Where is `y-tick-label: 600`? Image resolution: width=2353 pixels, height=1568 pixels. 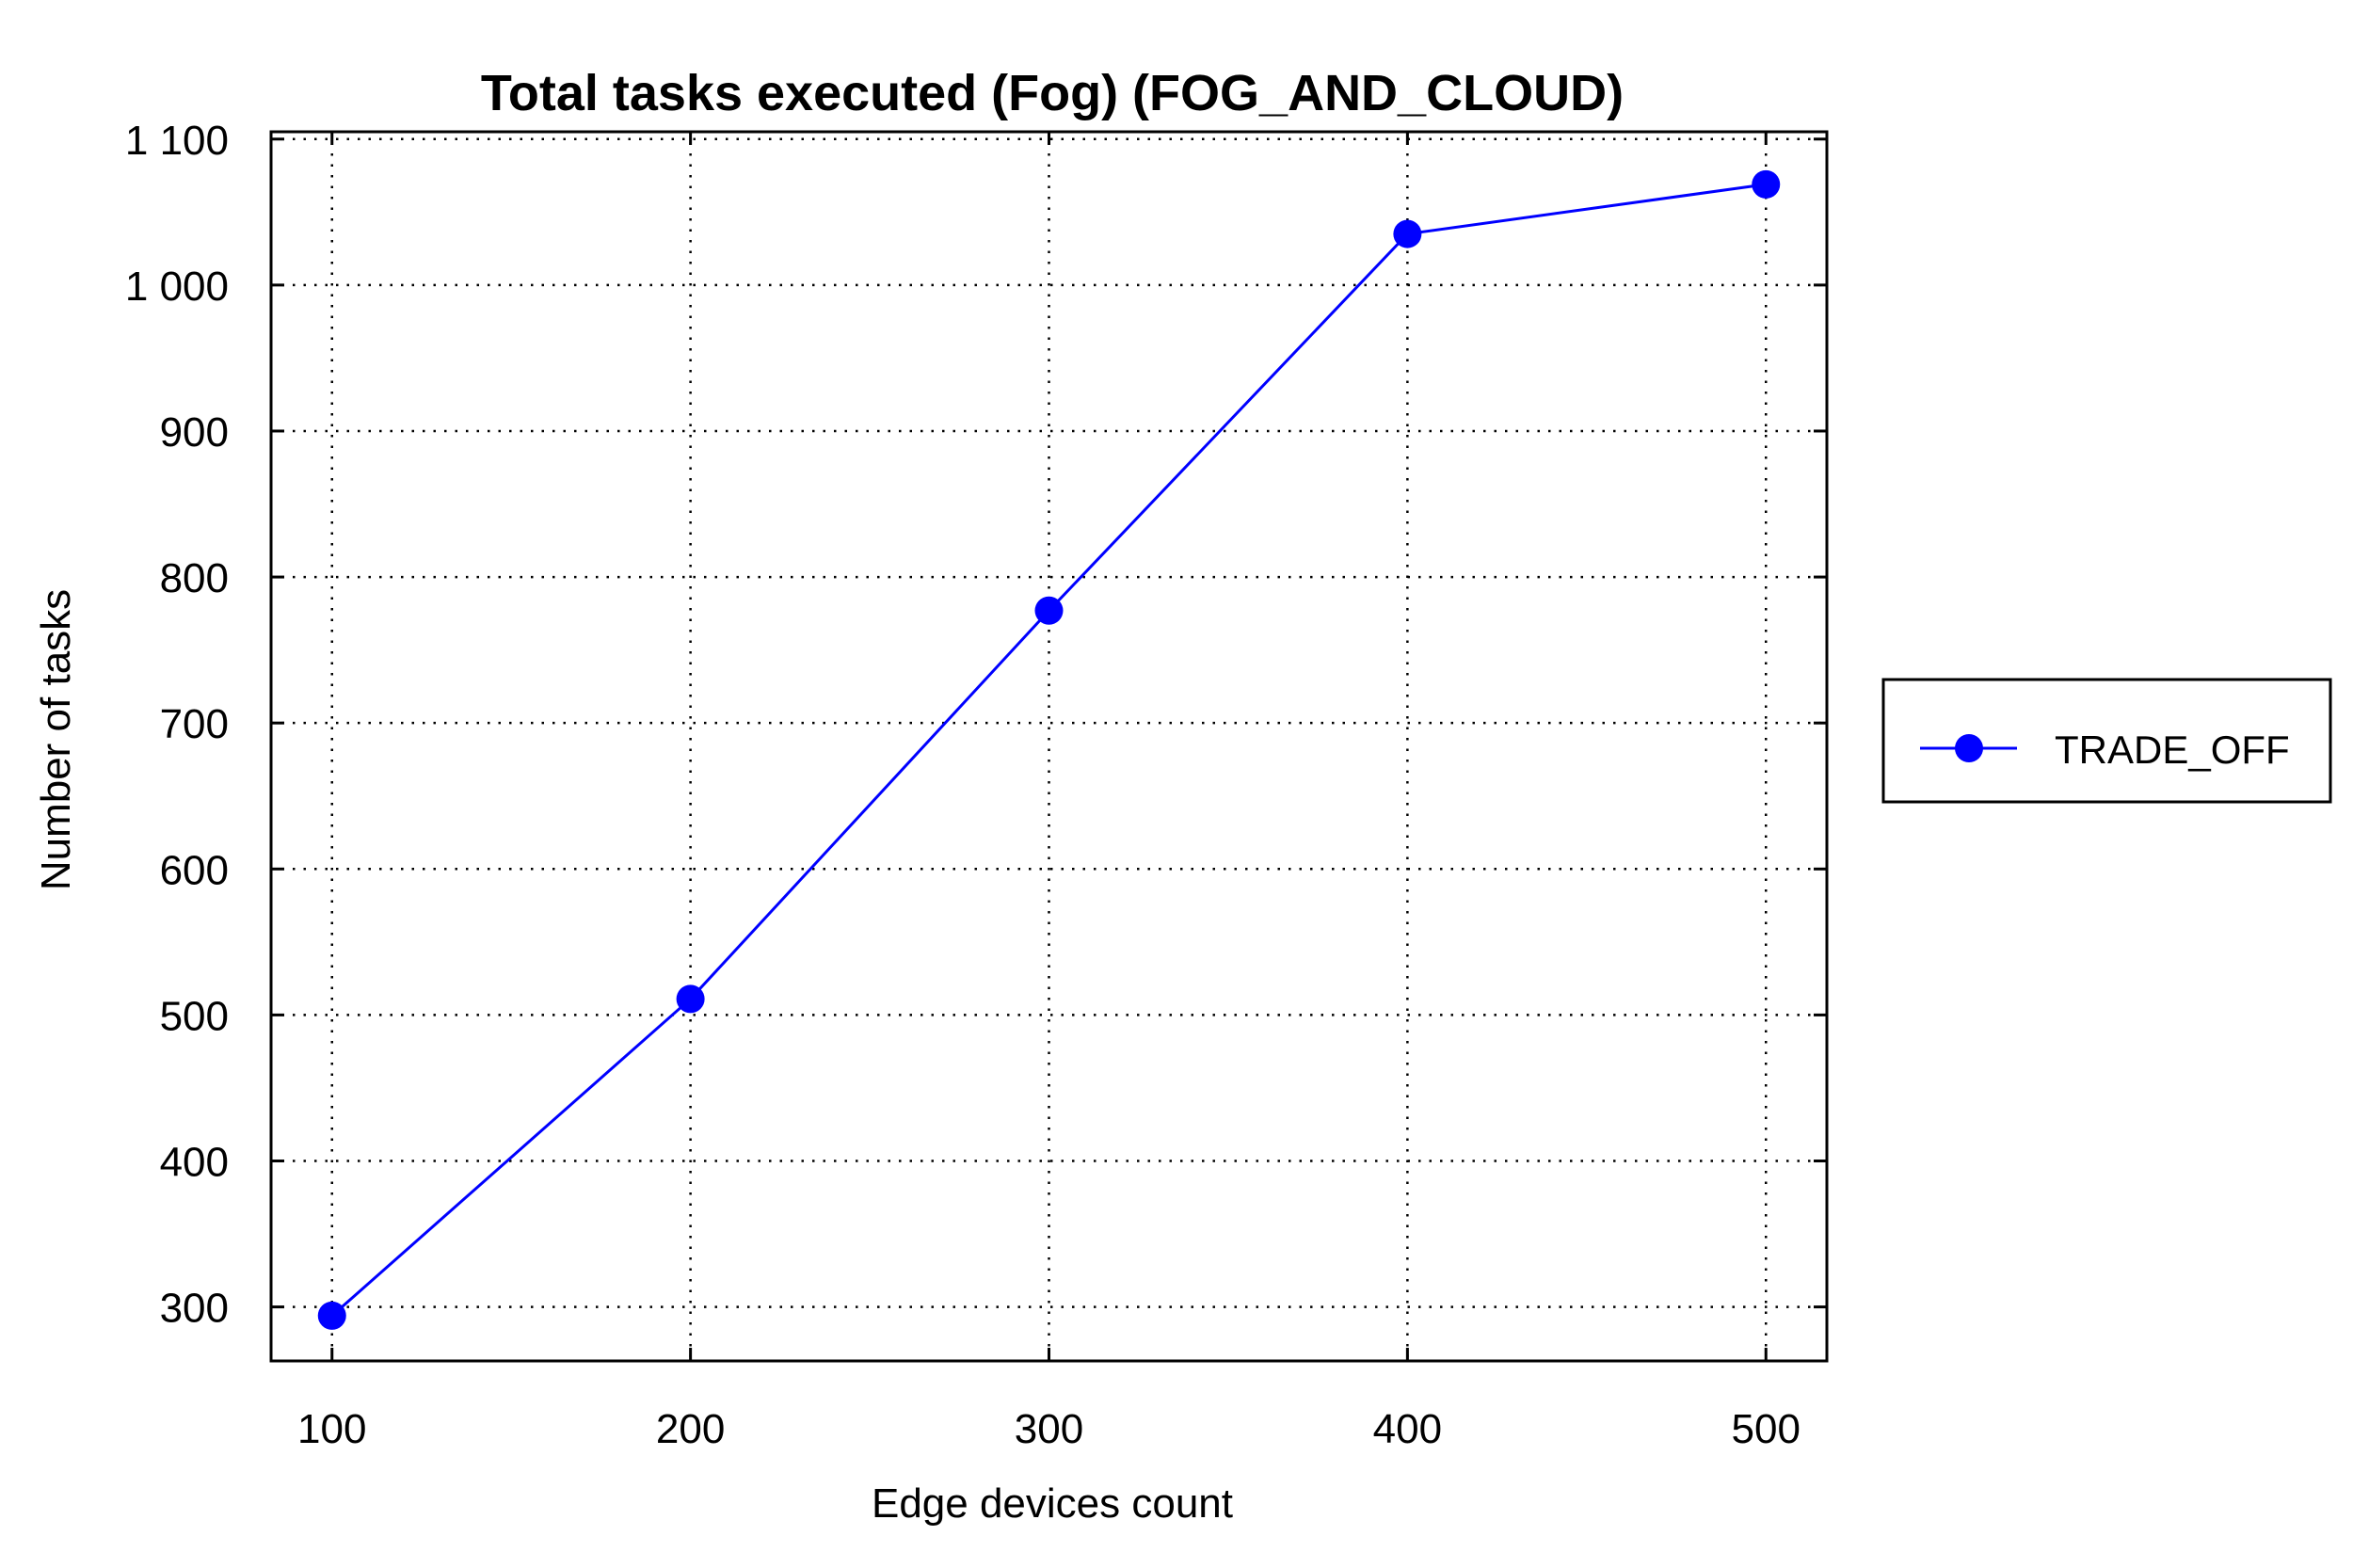
y-tick-label: 600 is located at coordinates (195, 870).